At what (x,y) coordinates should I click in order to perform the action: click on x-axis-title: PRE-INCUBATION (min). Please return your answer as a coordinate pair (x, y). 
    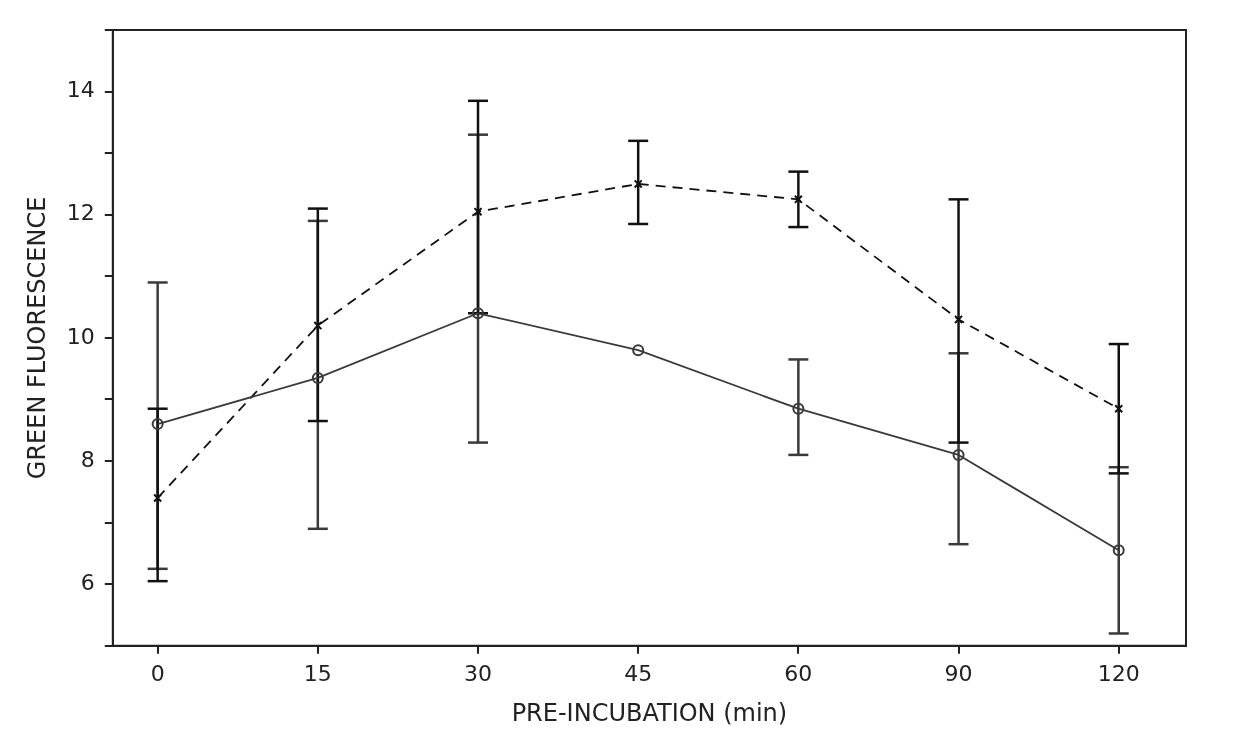
    Looking at the image, I should click on (649, 712).